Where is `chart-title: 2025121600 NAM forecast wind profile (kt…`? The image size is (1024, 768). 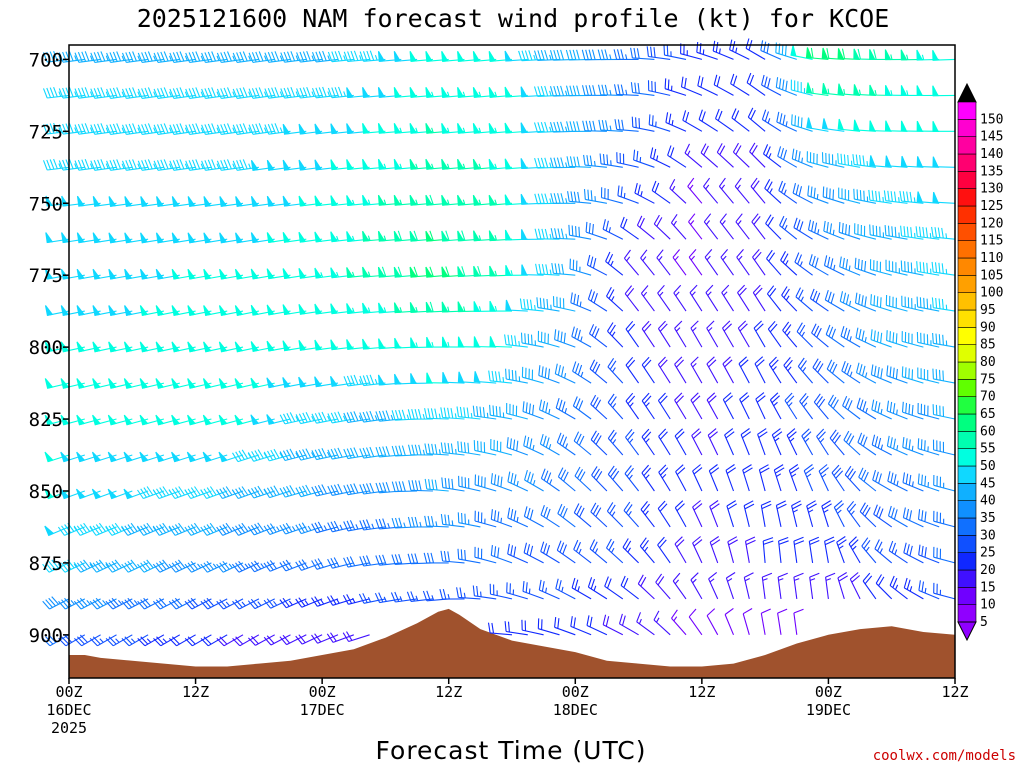
chart-title: 2025121600 NAM forecast wind profile (kt… is located at coordinates (513, 18).